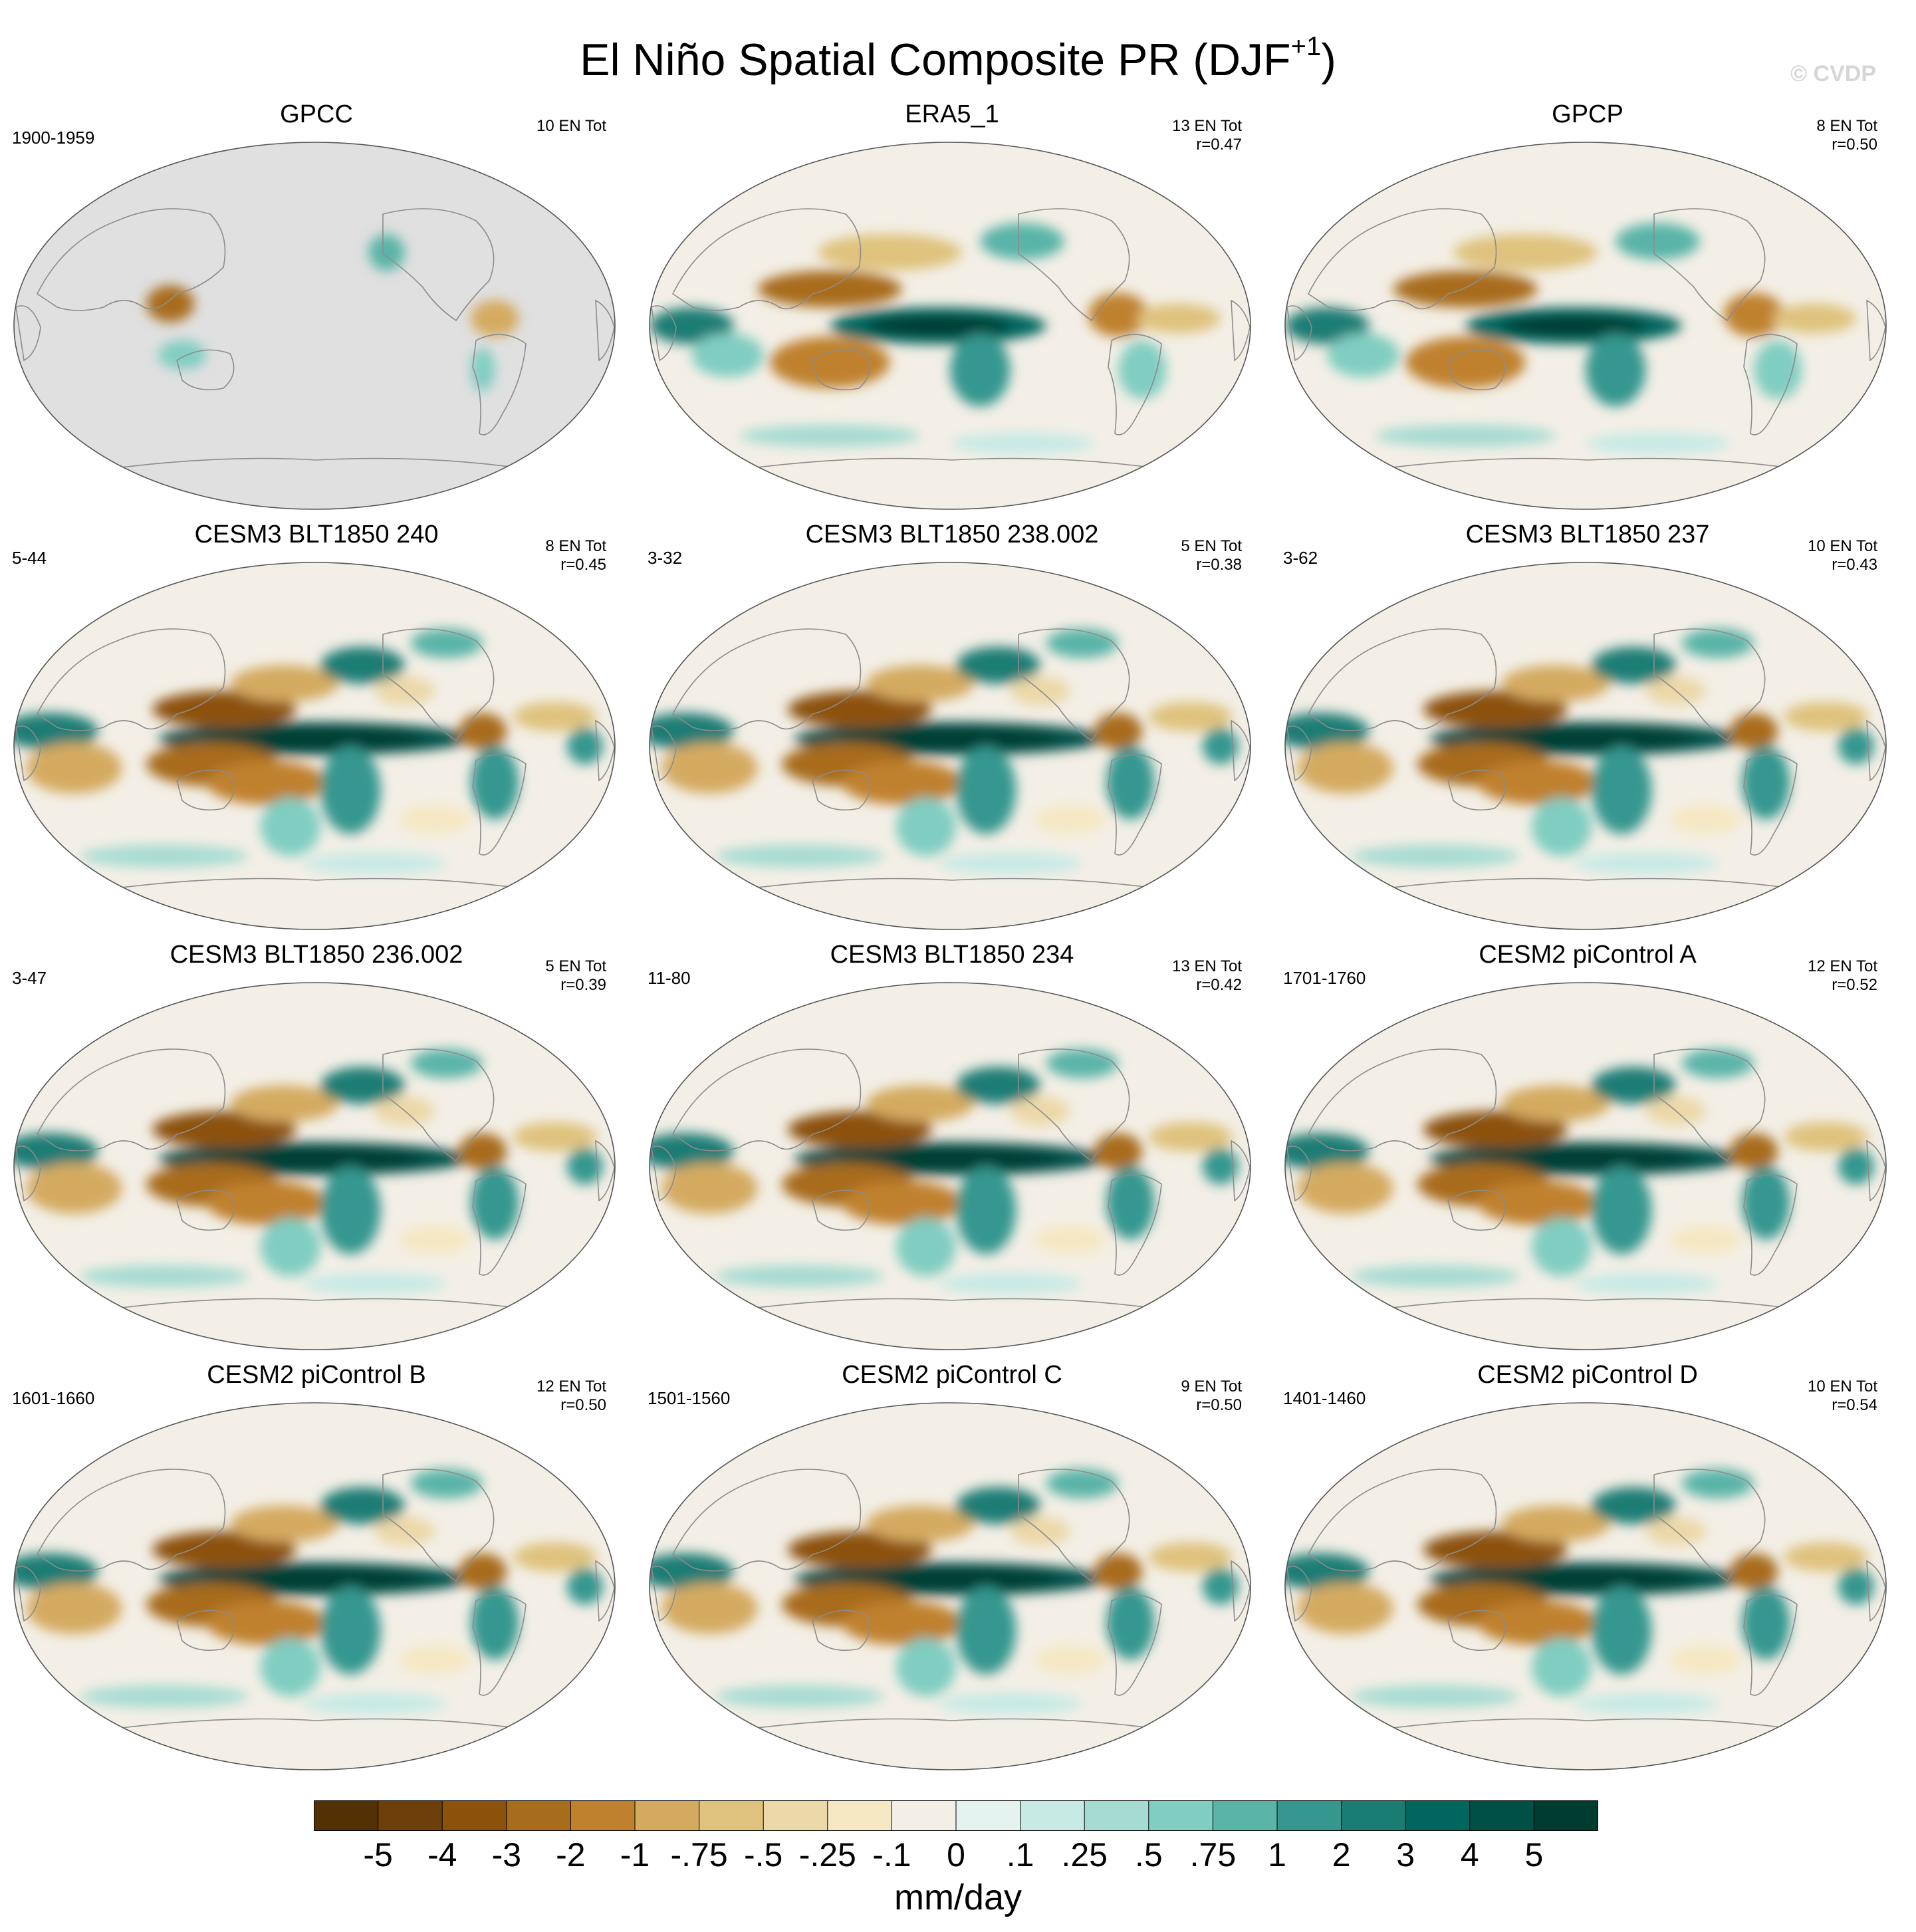 The width and height of the screenshot is (1916, 1932). I want to click on anomaly-field, so click(1579, 752).